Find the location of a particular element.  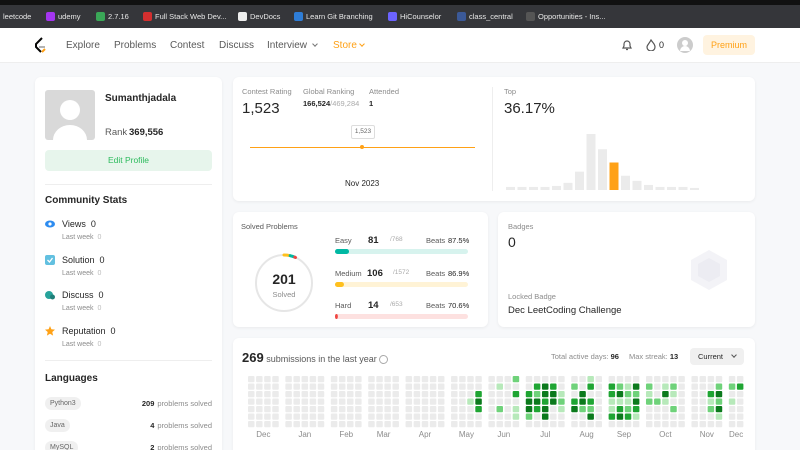

bookmark: HiCounselor is located at coordinates (421, 16).